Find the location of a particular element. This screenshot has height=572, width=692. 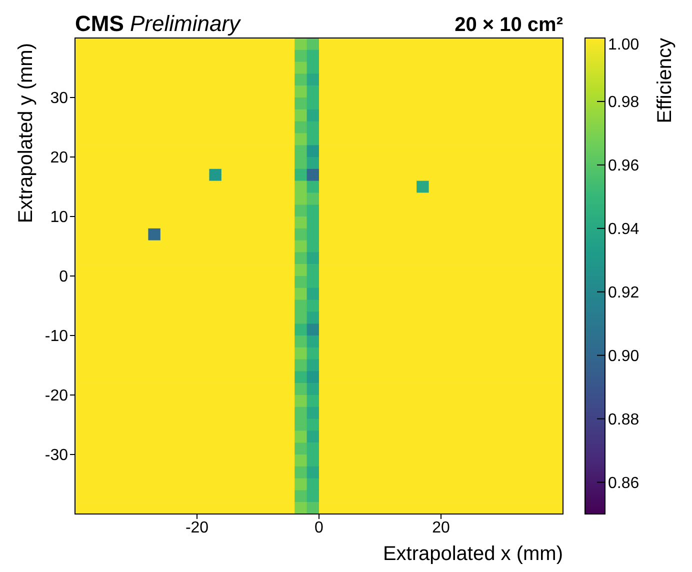

y-axis-title: Extrapolated y (mm) is located at coordinates (26, 133).